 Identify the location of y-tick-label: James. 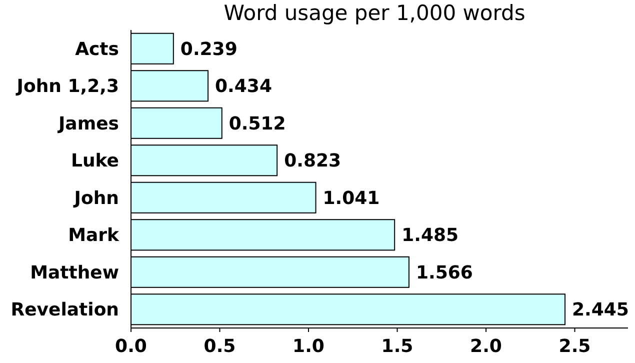
(87, 123).